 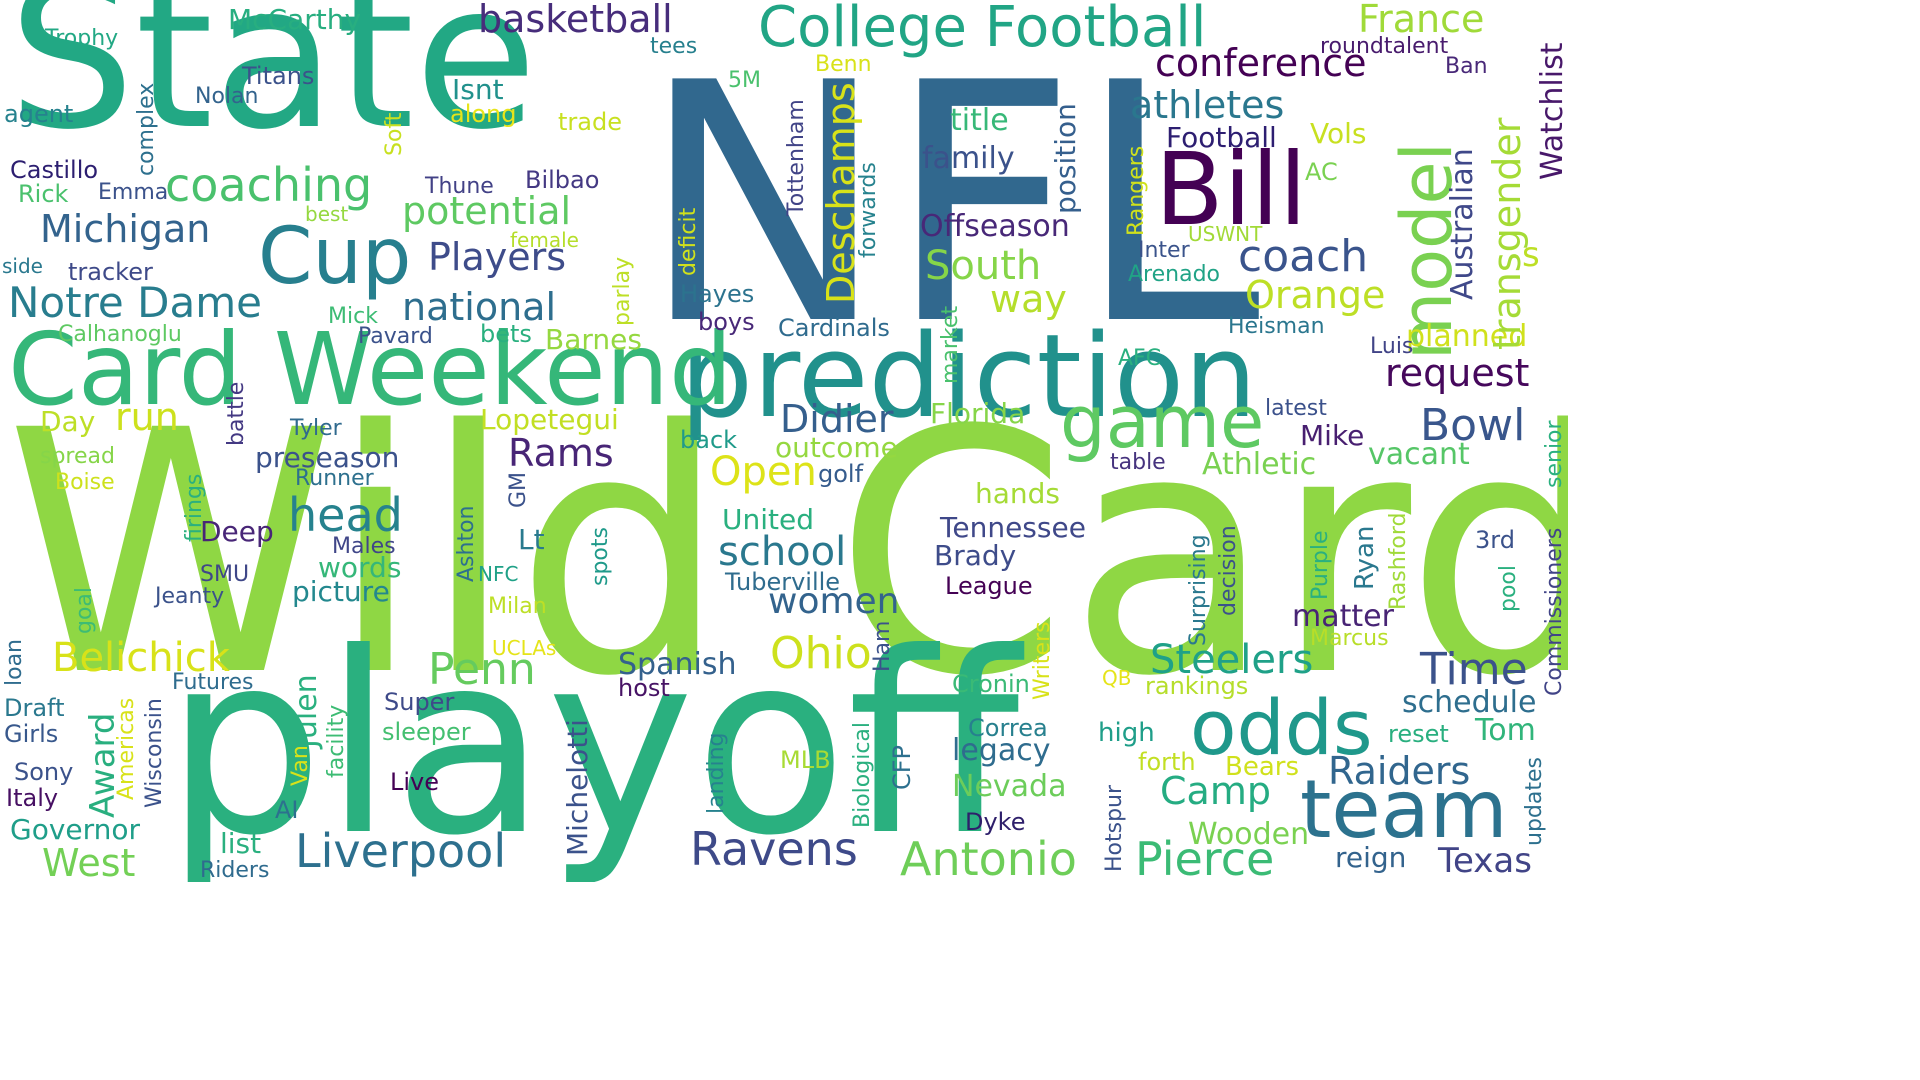 What do you see at coordinates (487, 211) in the screenshot?
I see `word-potential: potential` at bounding box center [487, 211].